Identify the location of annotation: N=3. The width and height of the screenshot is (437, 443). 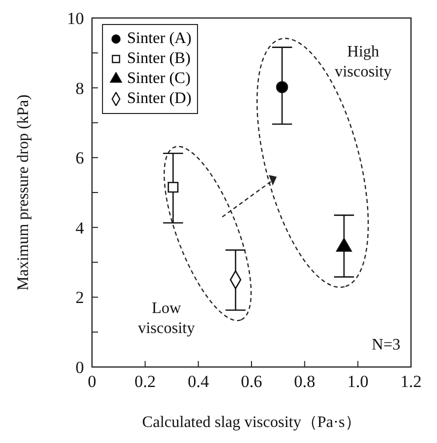
(386, 345).